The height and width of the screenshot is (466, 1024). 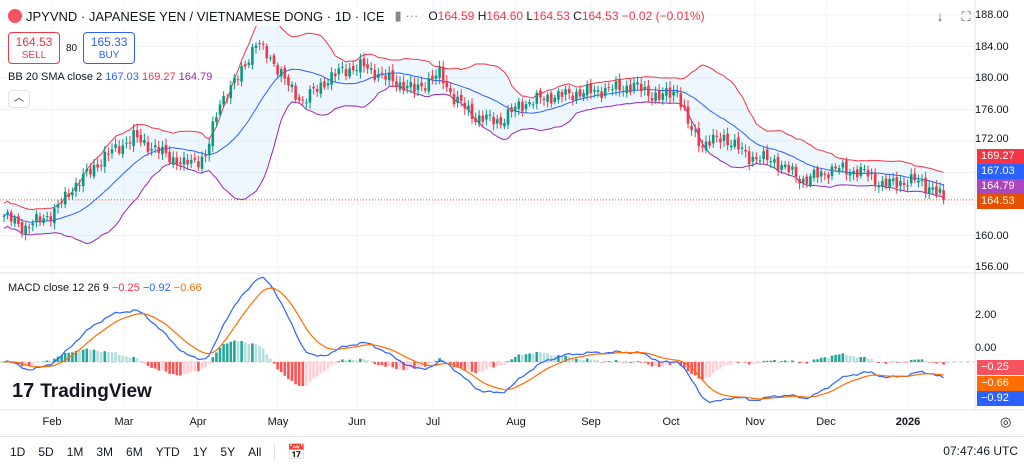 What do you see at coordinates (591, 422) in the screenshot?
I see `time-label: Sep` at bounding box center [591, 422].